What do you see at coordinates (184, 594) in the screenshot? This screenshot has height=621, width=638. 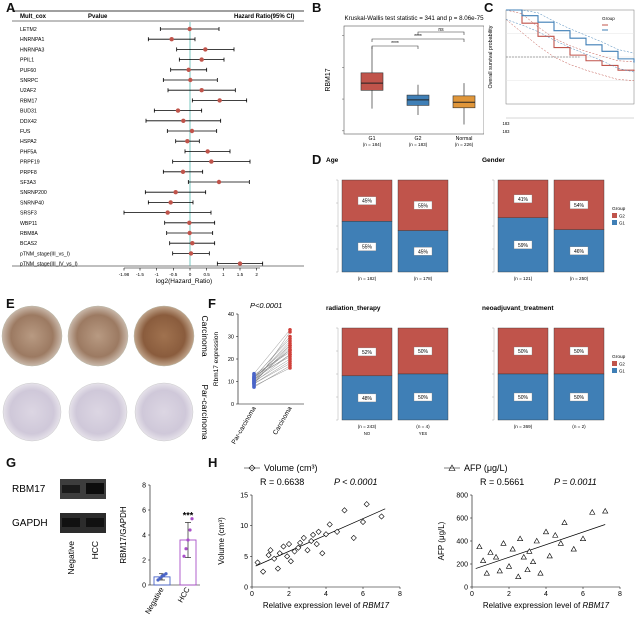 I see `g-category: HCC` at bounding box center [184, 594].